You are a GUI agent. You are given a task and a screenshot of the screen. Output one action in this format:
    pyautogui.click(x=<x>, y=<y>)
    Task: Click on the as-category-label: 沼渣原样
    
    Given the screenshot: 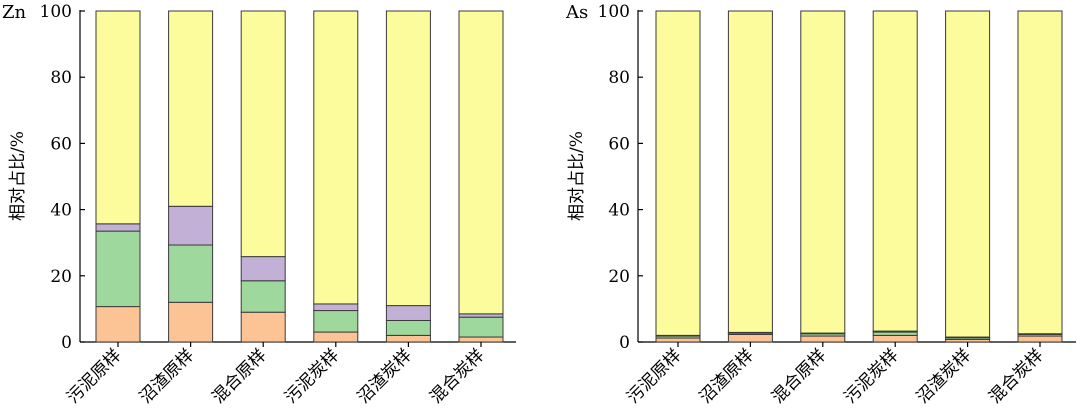 What is the action you would take?
    pyautogui.click(x=727, y=376)
    